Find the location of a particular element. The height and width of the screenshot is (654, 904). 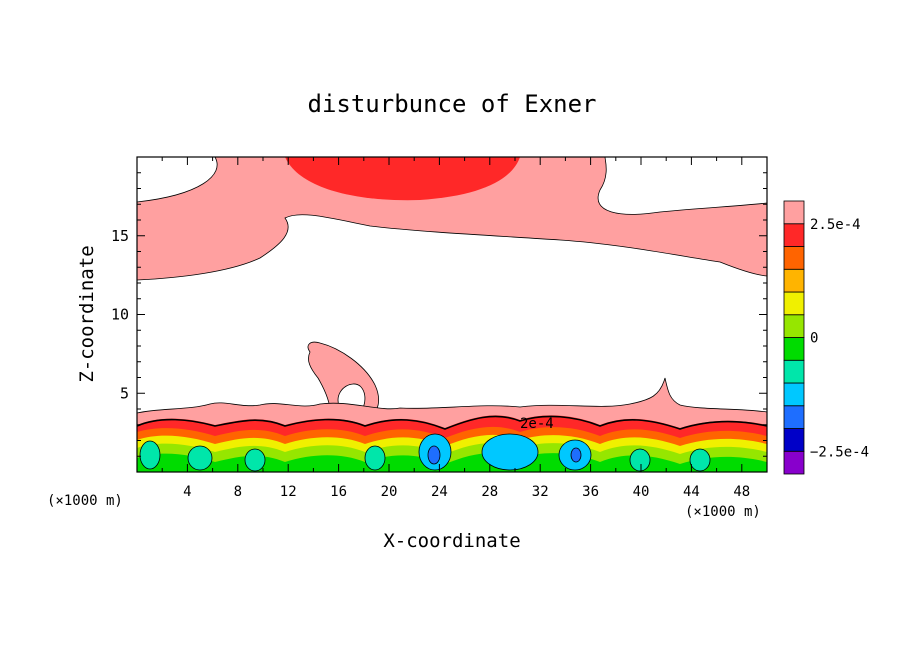

x-tick-label: 20 is located at coordinates (389, 492).